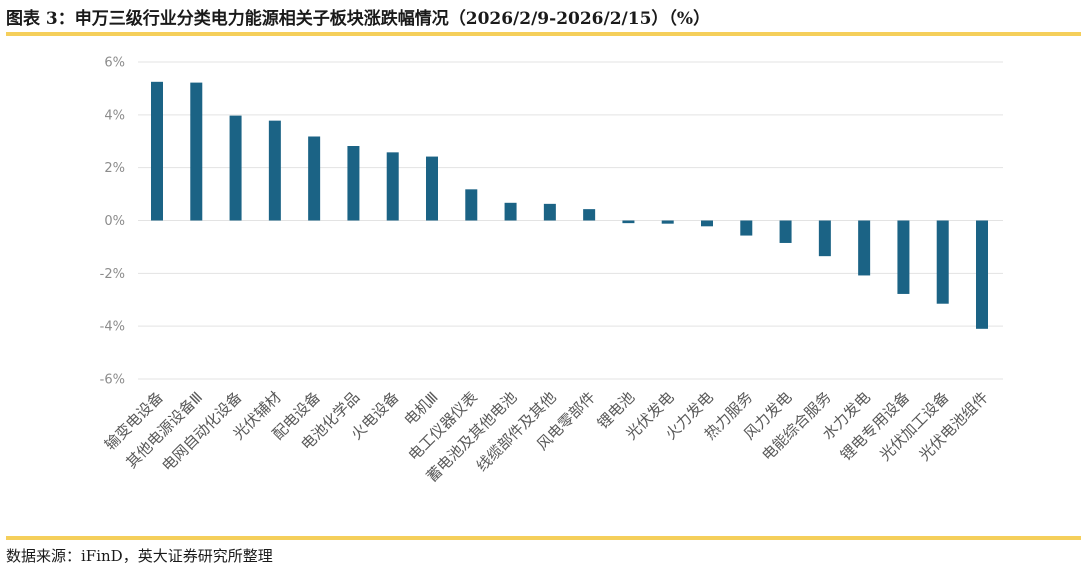  I want to click on y-tick-label: 4%, so click(114, 115).